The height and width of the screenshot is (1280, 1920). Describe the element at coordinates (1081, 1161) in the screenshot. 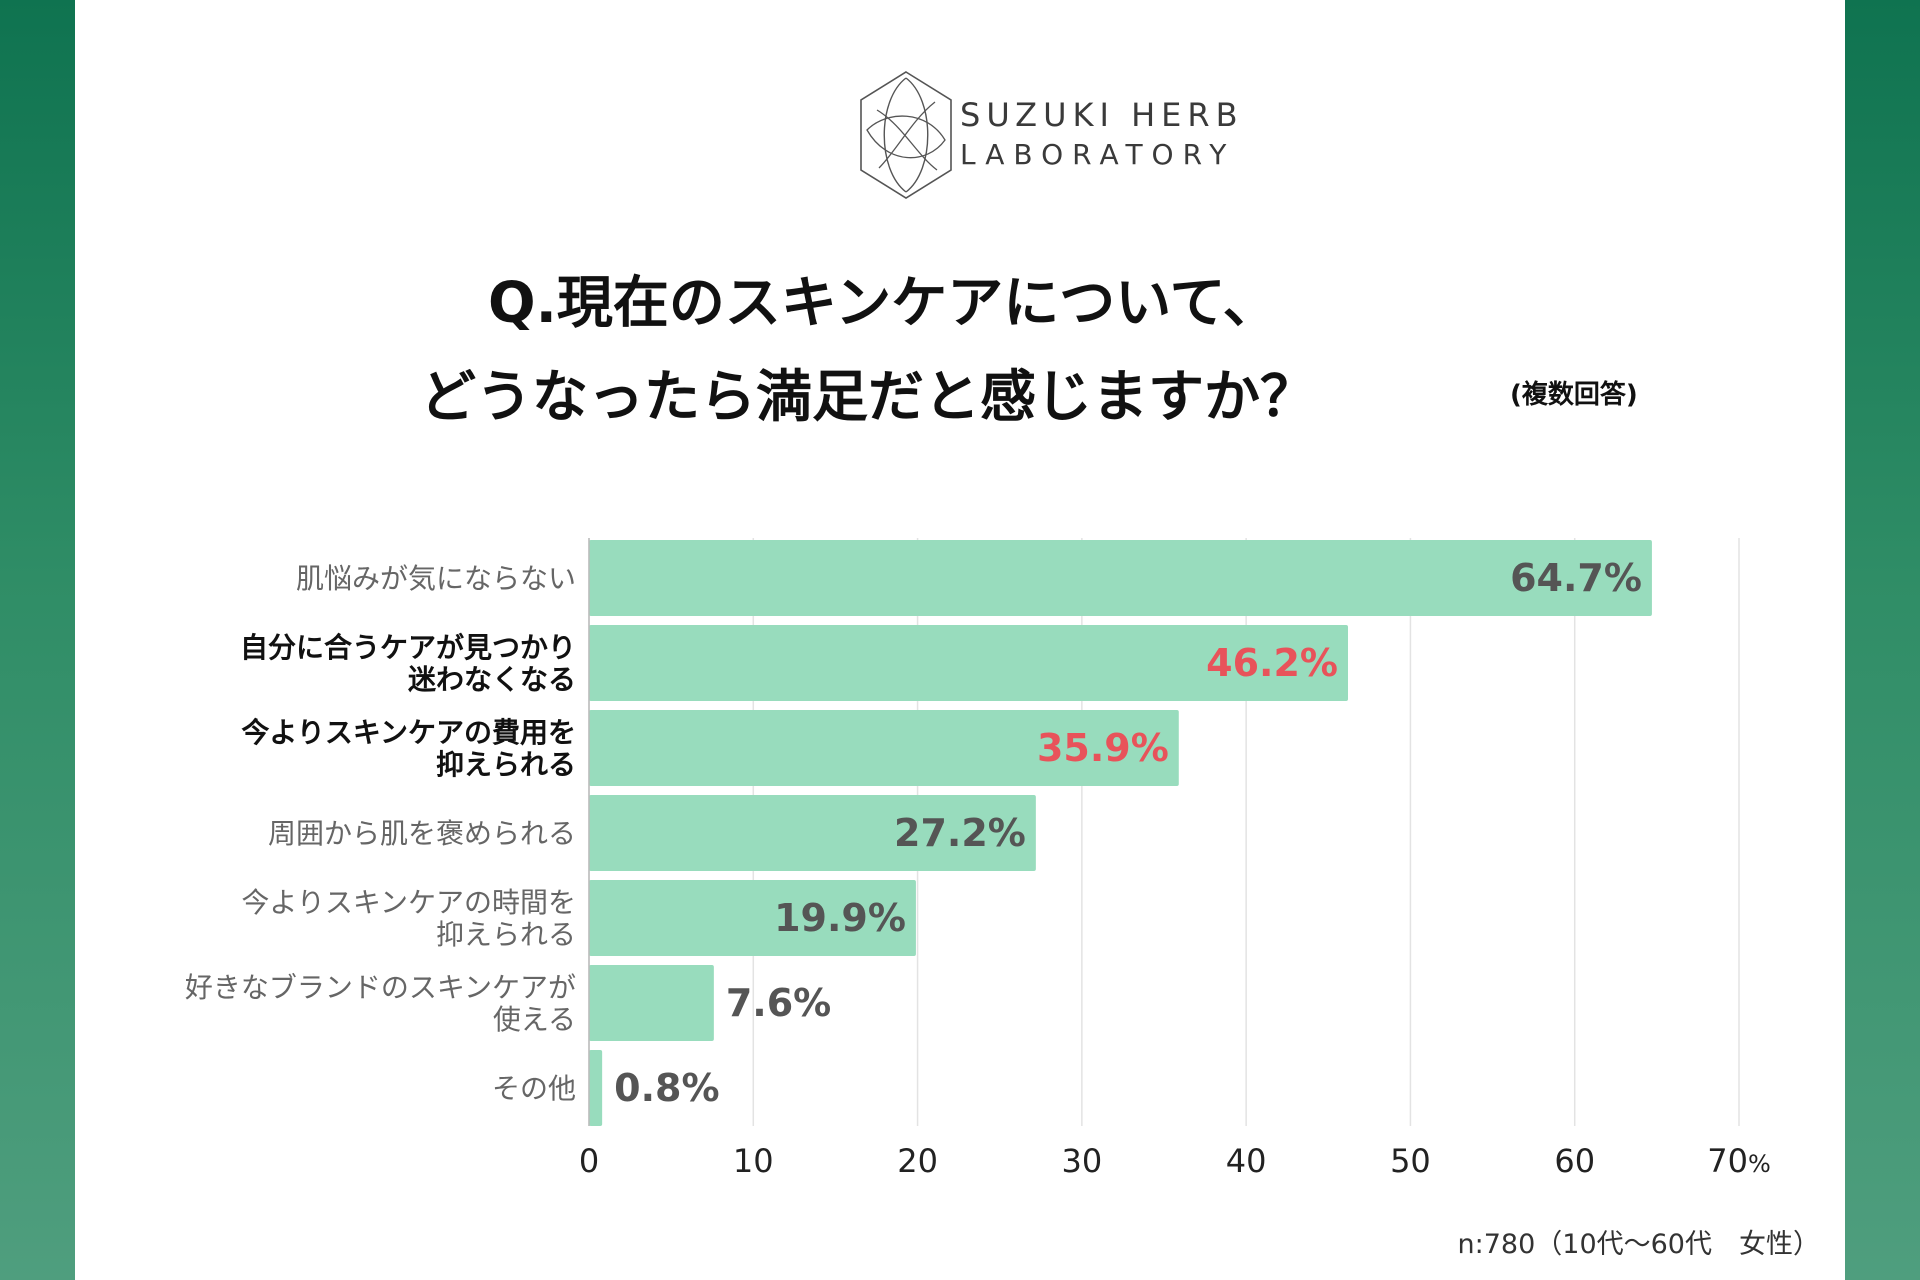

I see `x-tick-label: 30` at that location.